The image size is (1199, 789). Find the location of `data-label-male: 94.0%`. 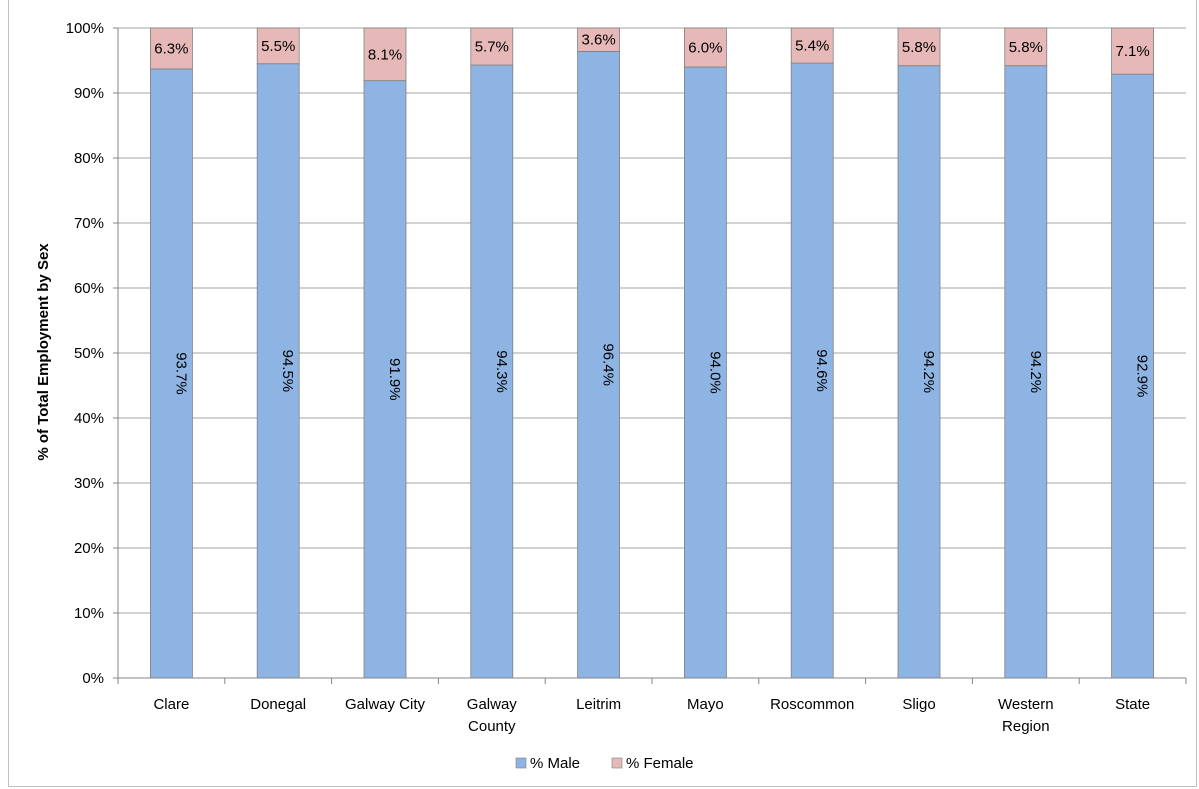

data-label-male: 94.0% is located at coordinates (714, 372).